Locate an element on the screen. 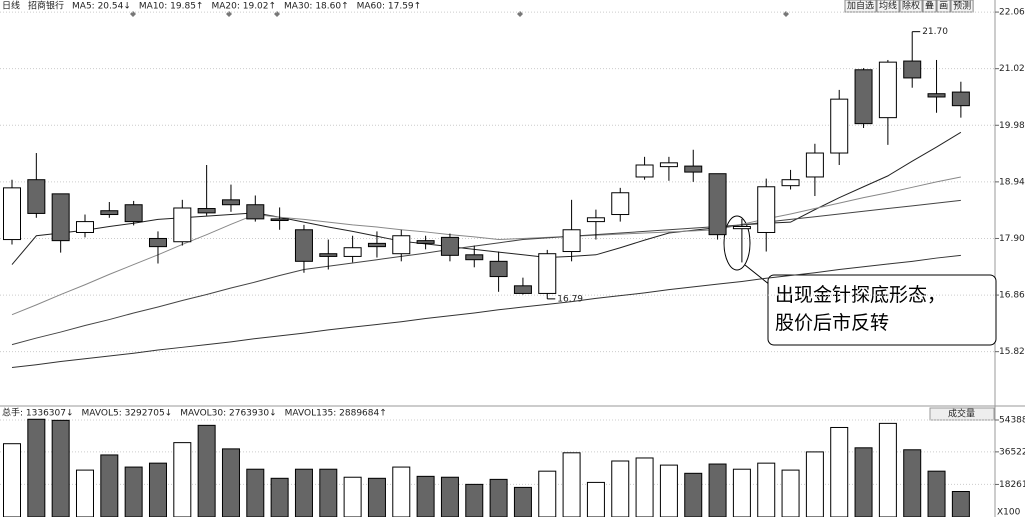  volume-selector is located at coordinates (962, 414).